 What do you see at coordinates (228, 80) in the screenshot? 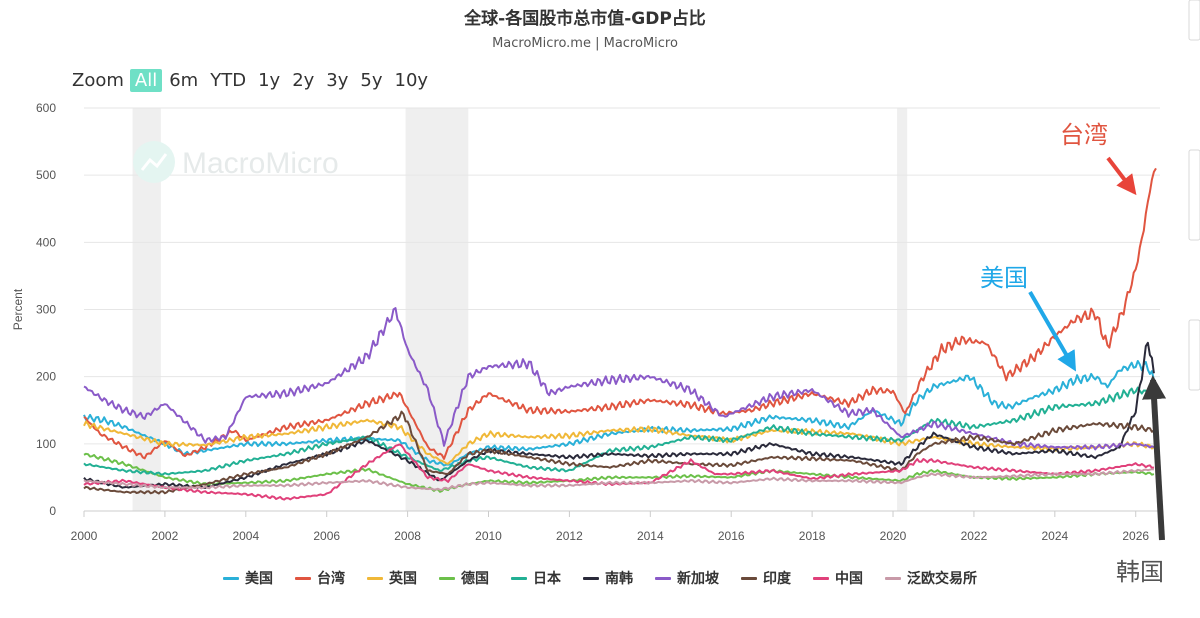
I see `zoom-ytd-button: YTD` at bounding box center [228, 80].